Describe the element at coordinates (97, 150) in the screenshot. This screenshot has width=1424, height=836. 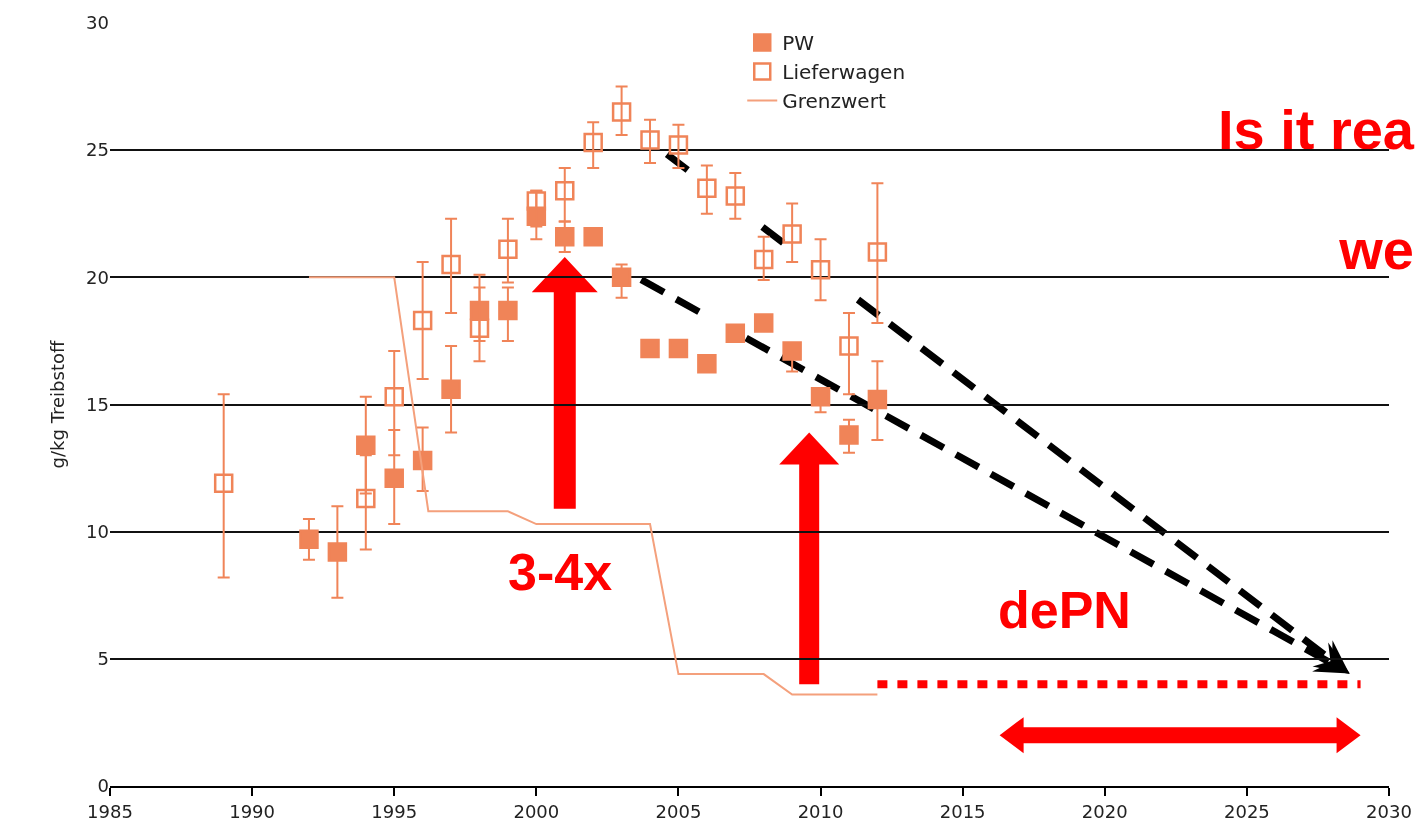
I see `y-tick-label: 25` at that location.